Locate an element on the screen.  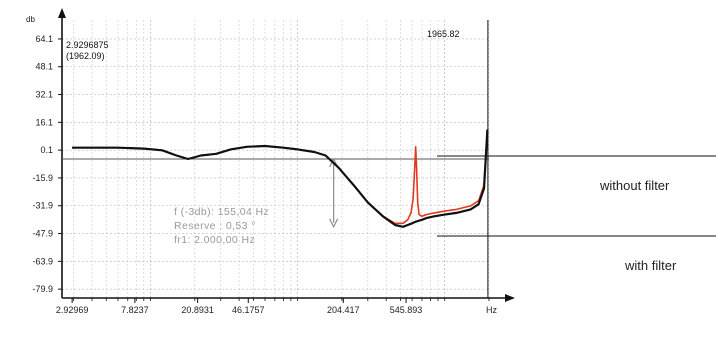
y-tick-label: 16.1 is located at coordinates (44, 122).